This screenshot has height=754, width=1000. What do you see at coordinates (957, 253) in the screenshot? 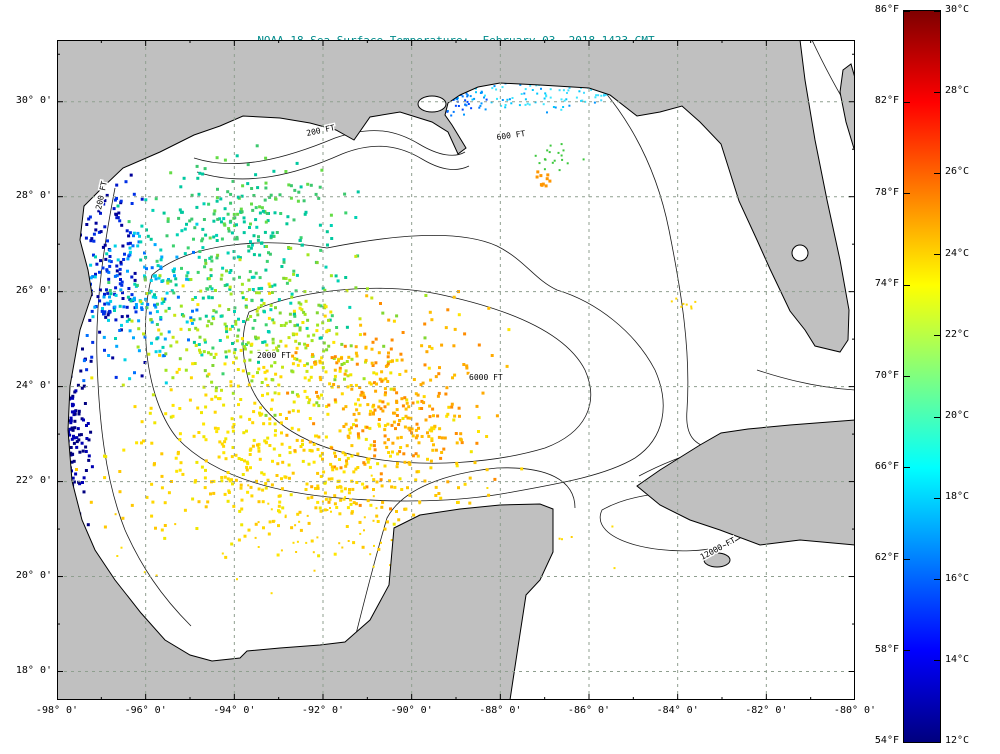
I see `colorbar-c-label: 24°C` at bounding box center [957, 253].